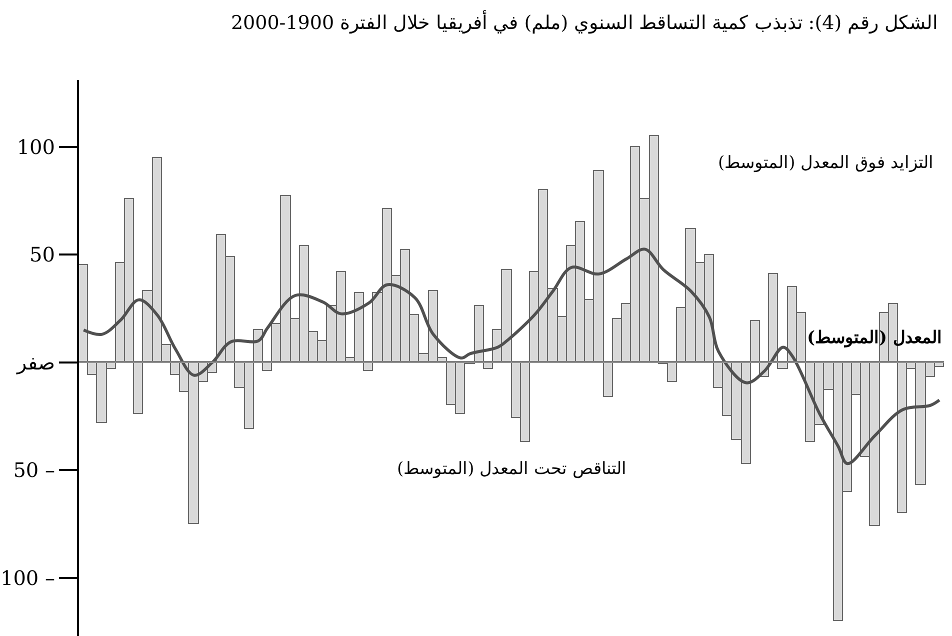 The height and width of the screenshot is (636, 952). I want to click on chart-title: الشكل رقم (4): تذبذب كمية التساقط السنوي (ملم) في أفريقيا خلال الفترة 1900-2000, so click(584, 21).